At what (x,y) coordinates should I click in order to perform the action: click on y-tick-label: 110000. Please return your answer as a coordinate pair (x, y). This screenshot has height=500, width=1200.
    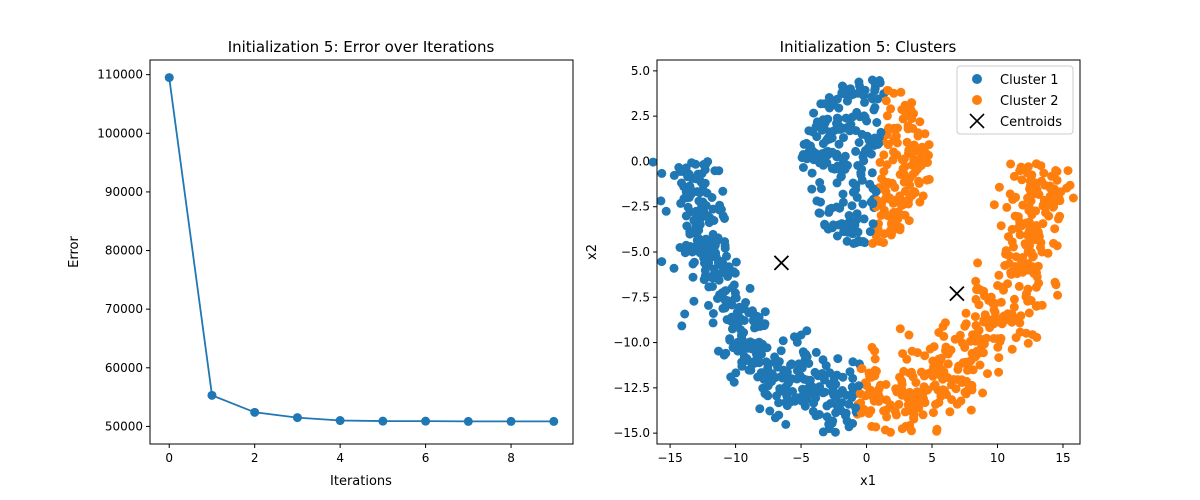
    Looking at the image, I should click on (120, 75).